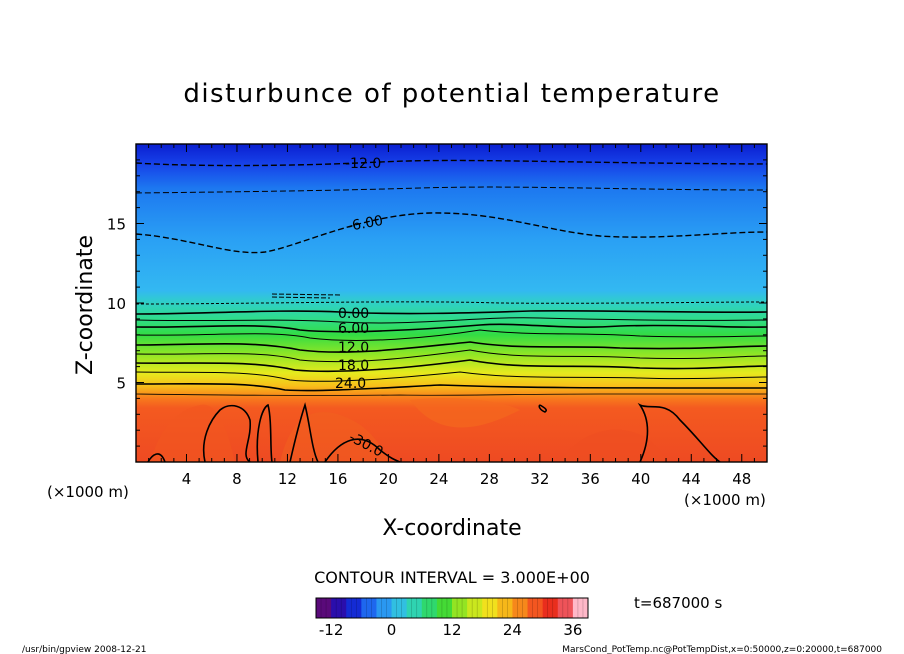 Image resolution: width=904 pixels, height=654 pixels. What do you see at coordinates (452, 577) in the screenshot?
I see `contour-interval: CONTOUR INTERVAL = 3.000E+00` at bounding box center [452, 577].